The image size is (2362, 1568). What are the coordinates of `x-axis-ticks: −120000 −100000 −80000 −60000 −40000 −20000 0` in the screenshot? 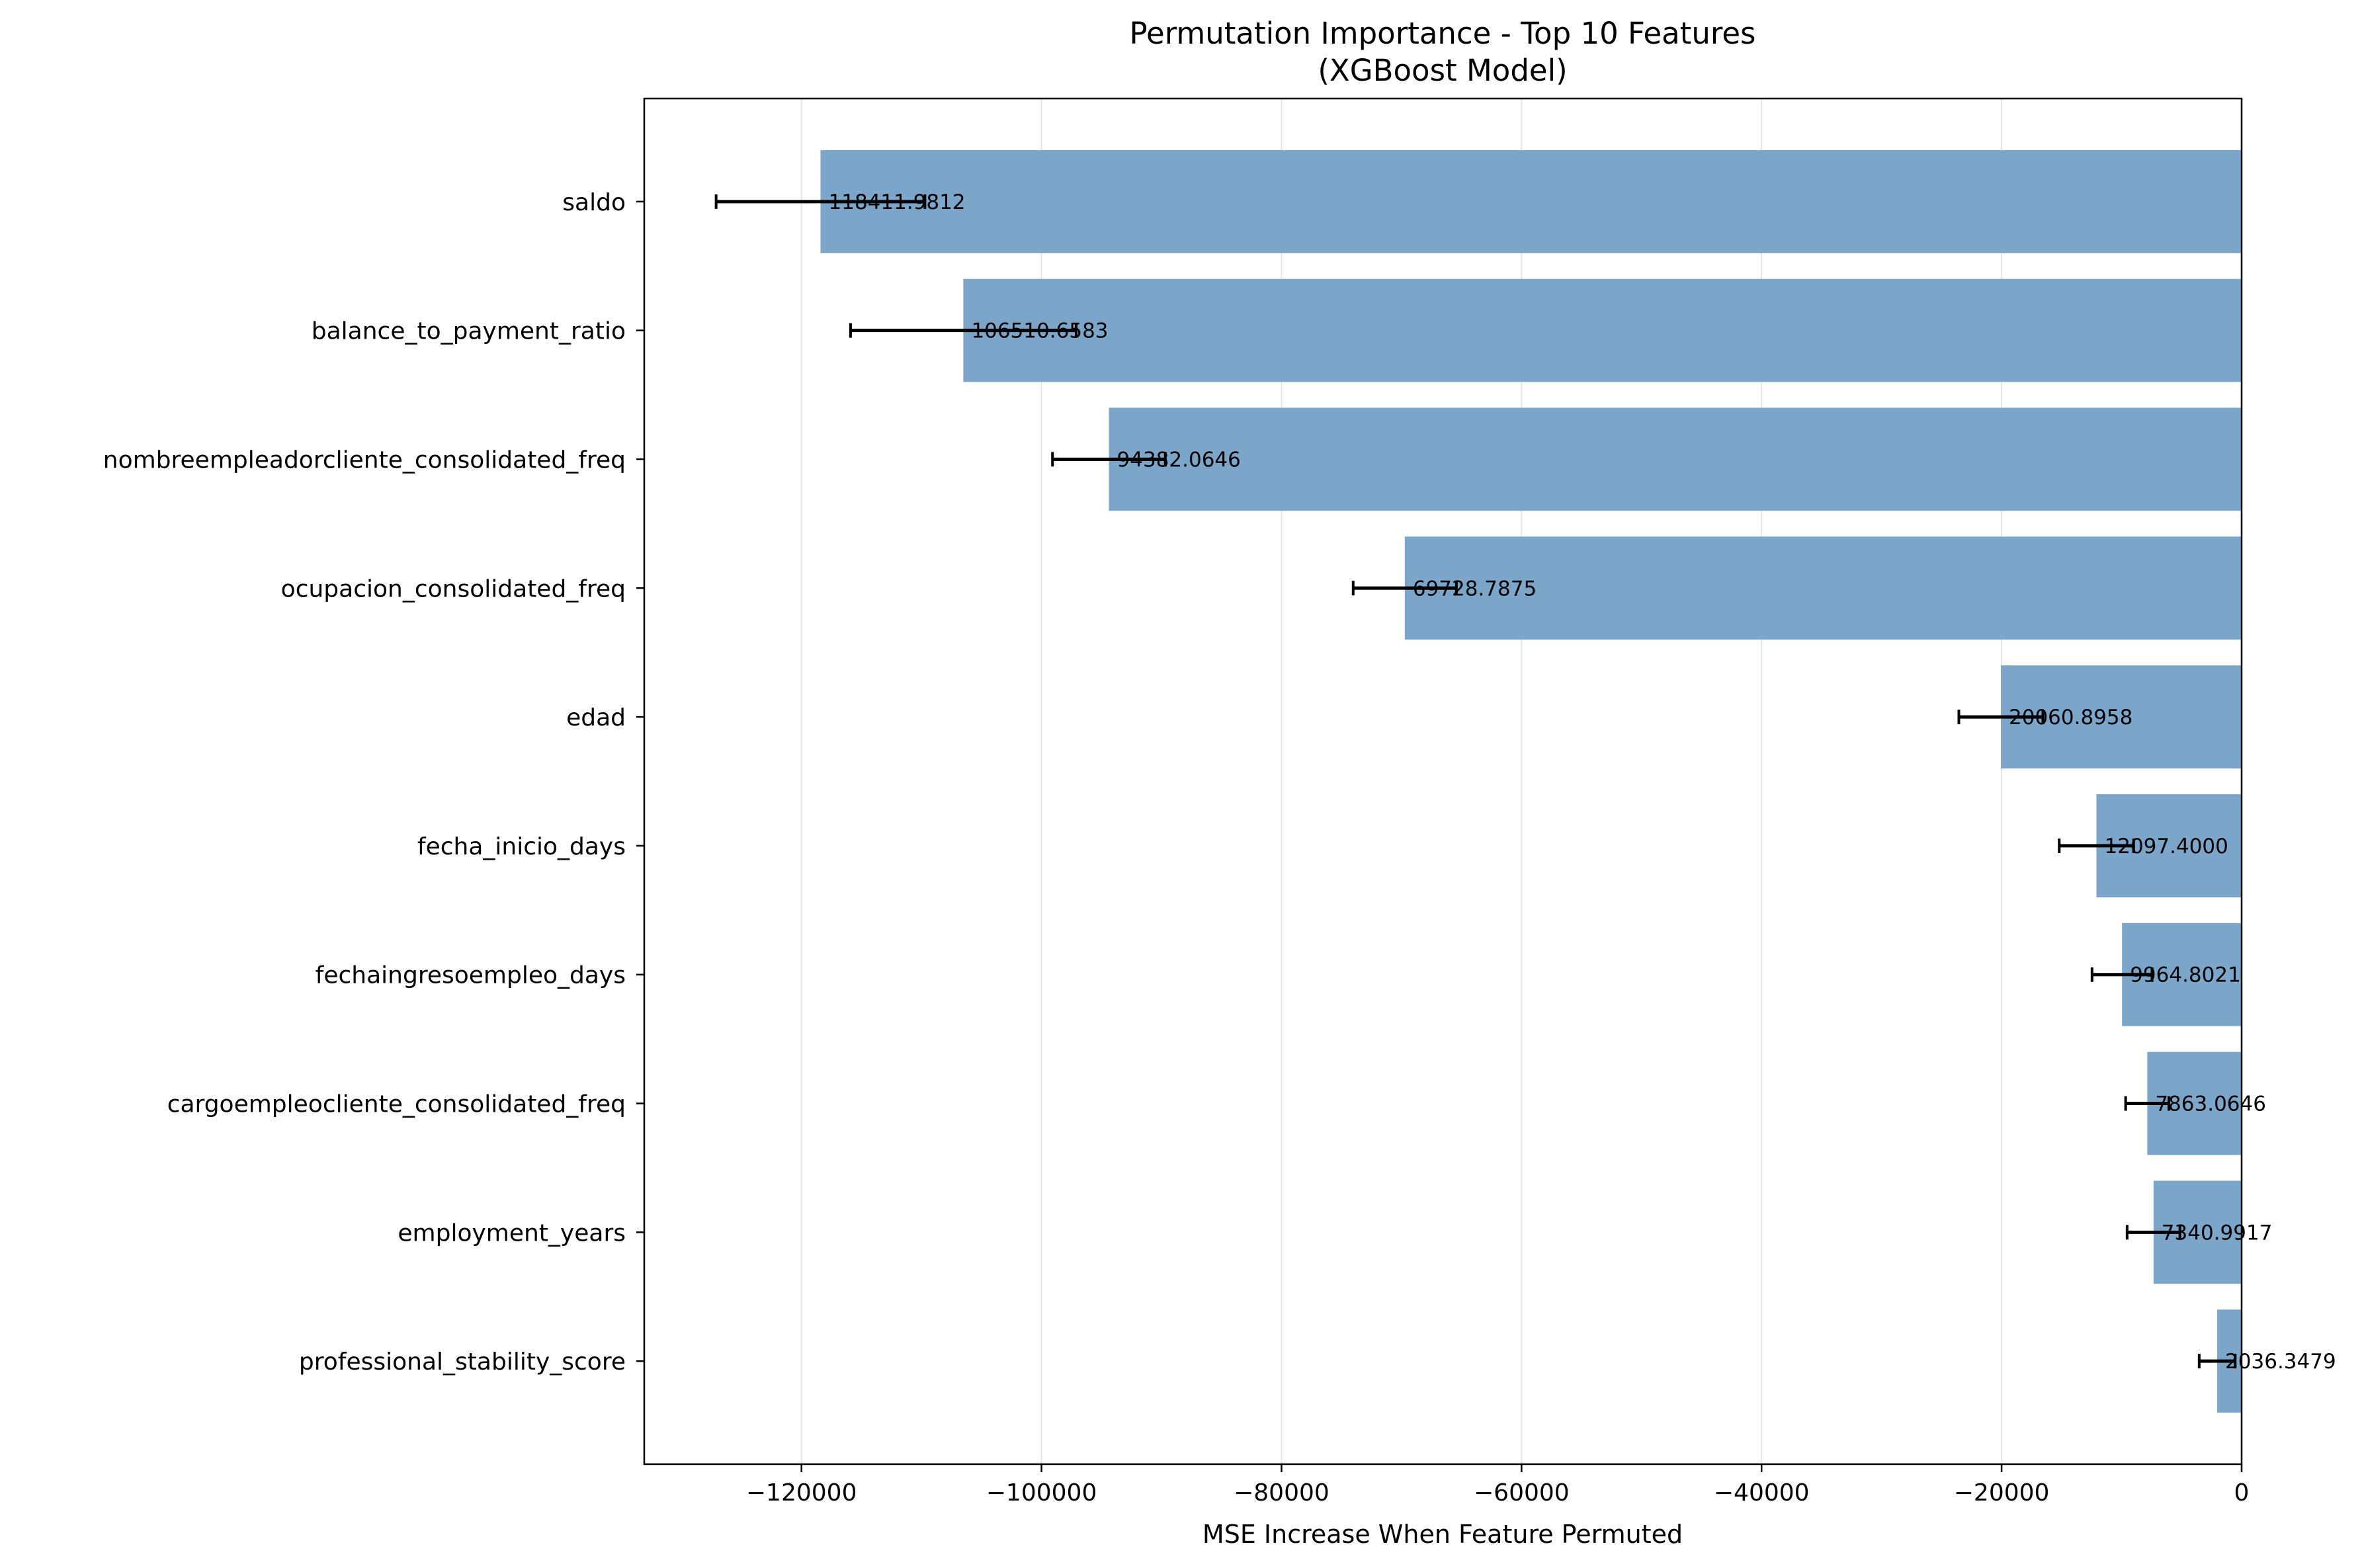 It's located at (1498, 1485).